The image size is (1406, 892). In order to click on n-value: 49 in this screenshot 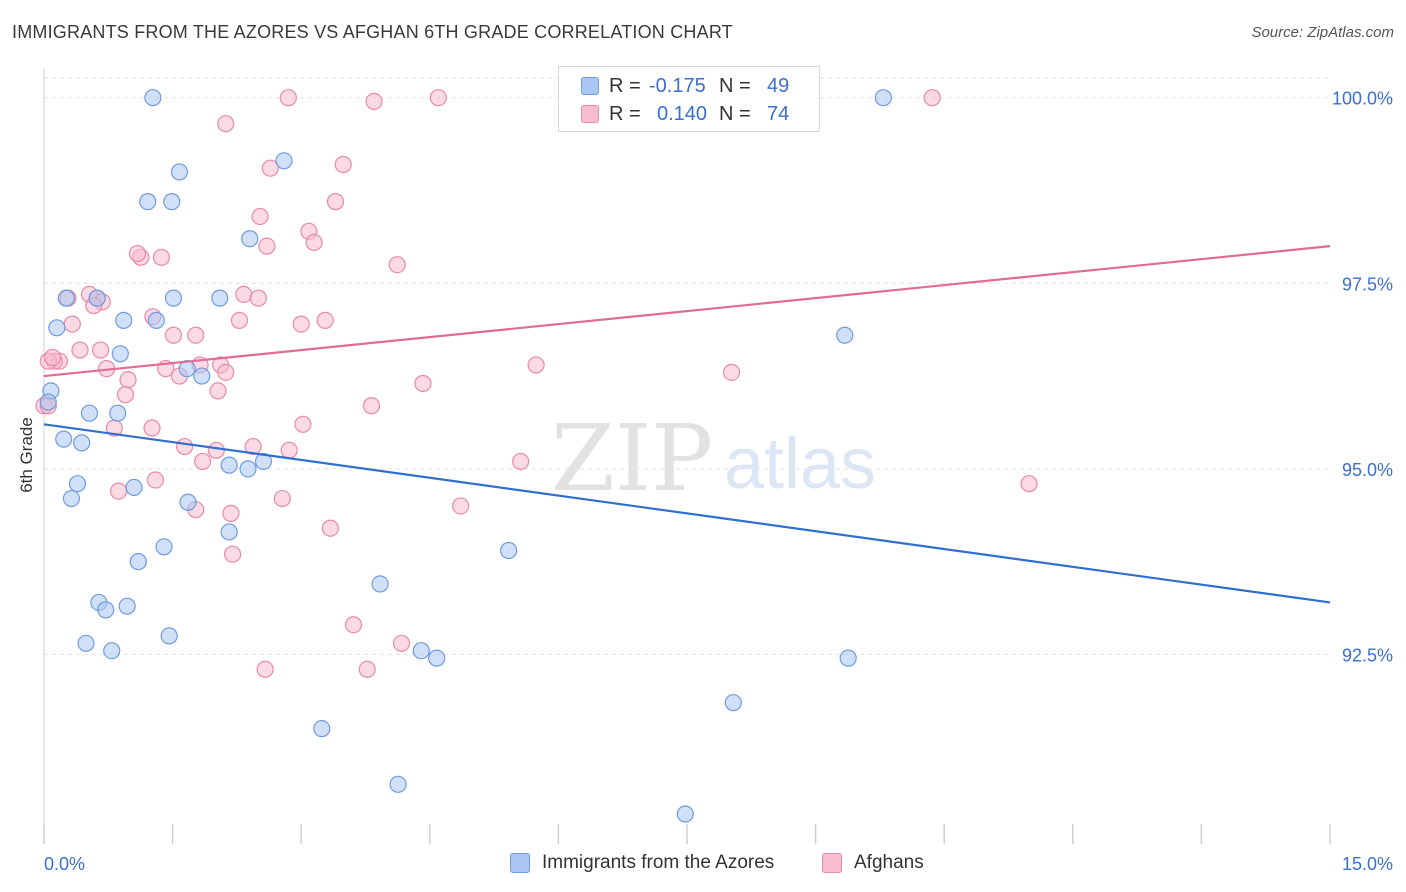, I will do `click(778, 85)`.